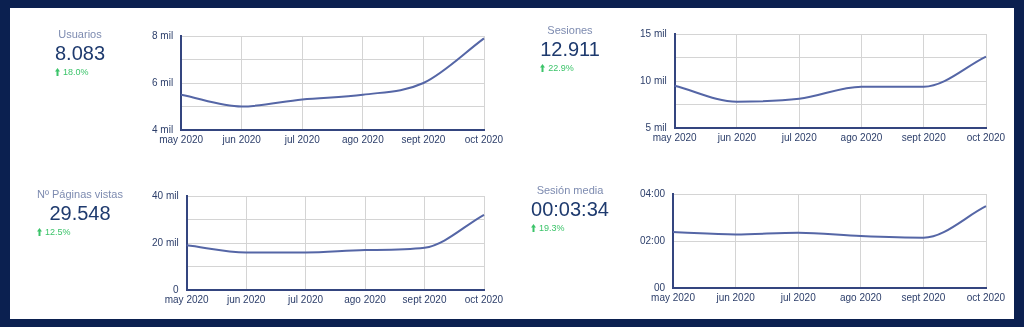 Image resolution: width=1024 pixels, height=327 pixels. Describe the element at coordinates (570, 30) in the screenshot. I see `text: Sesiones` at that location.